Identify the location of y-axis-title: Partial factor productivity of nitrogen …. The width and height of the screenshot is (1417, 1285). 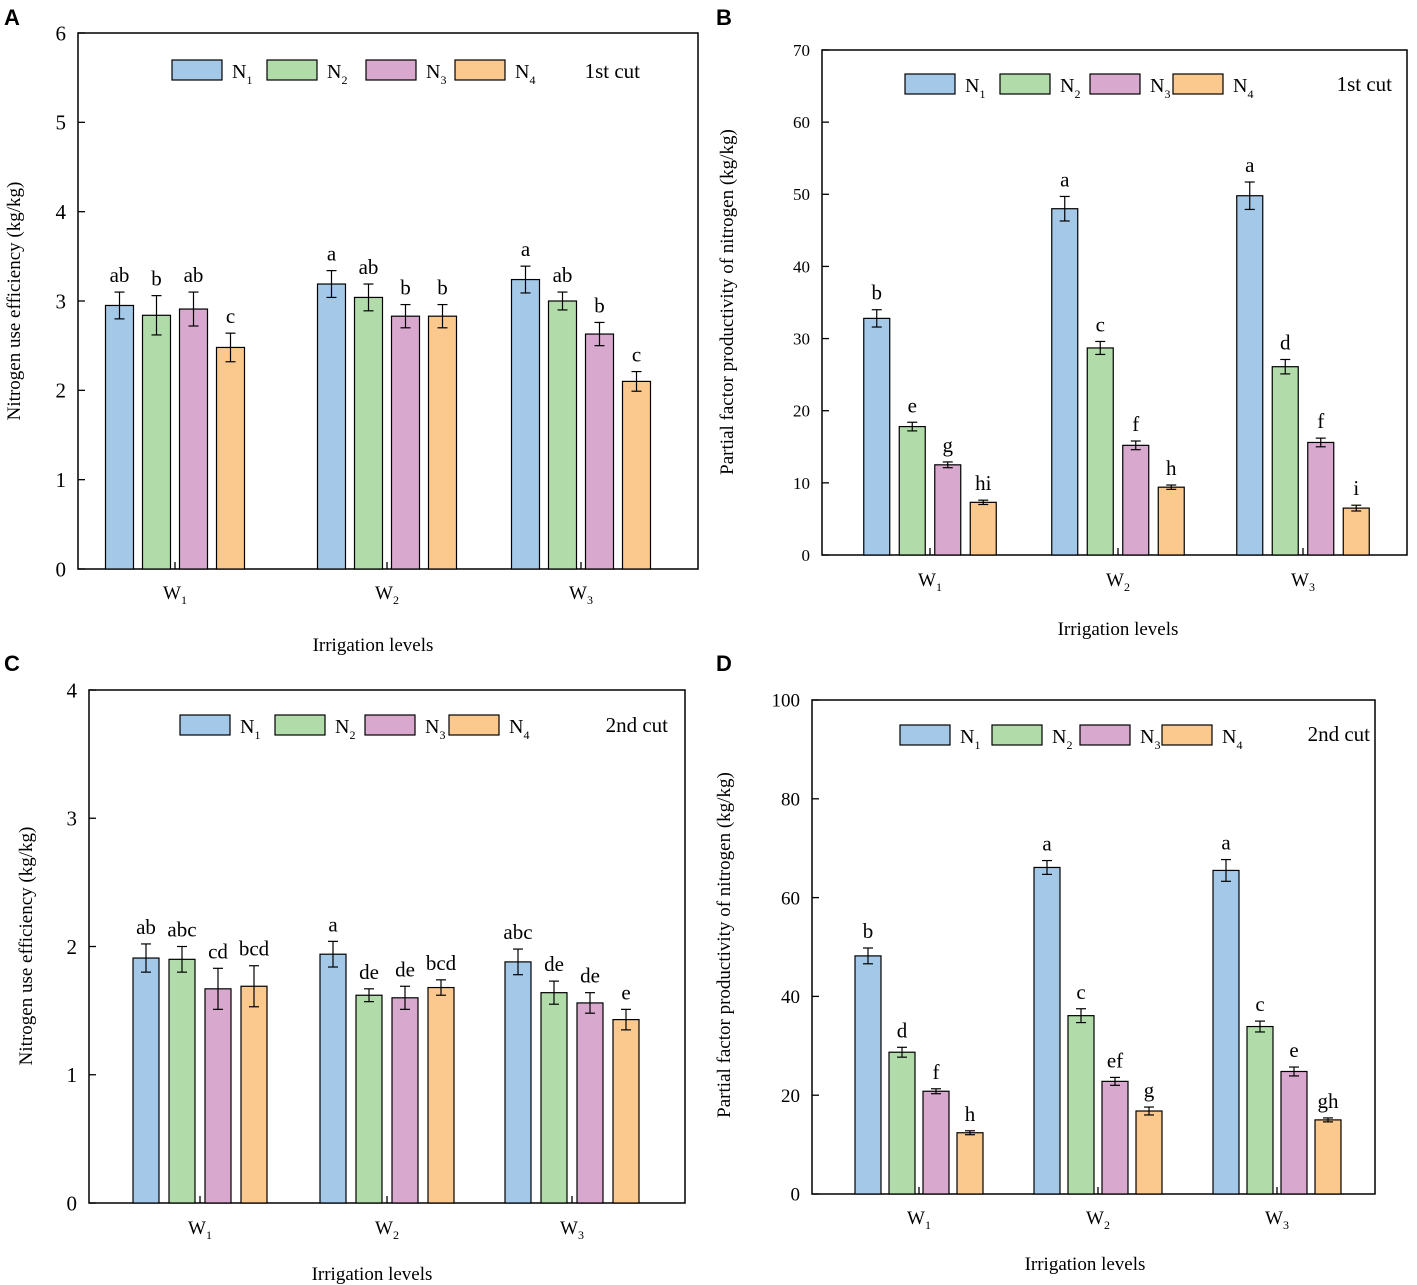
(724, 945).